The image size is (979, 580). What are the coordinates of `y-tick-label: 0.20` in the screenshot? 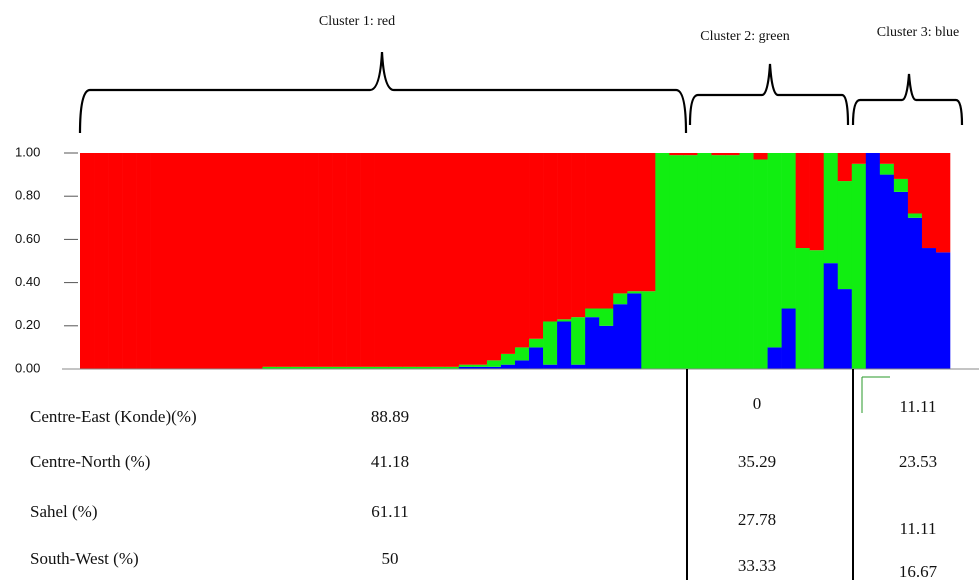 It's located at (27, 324).